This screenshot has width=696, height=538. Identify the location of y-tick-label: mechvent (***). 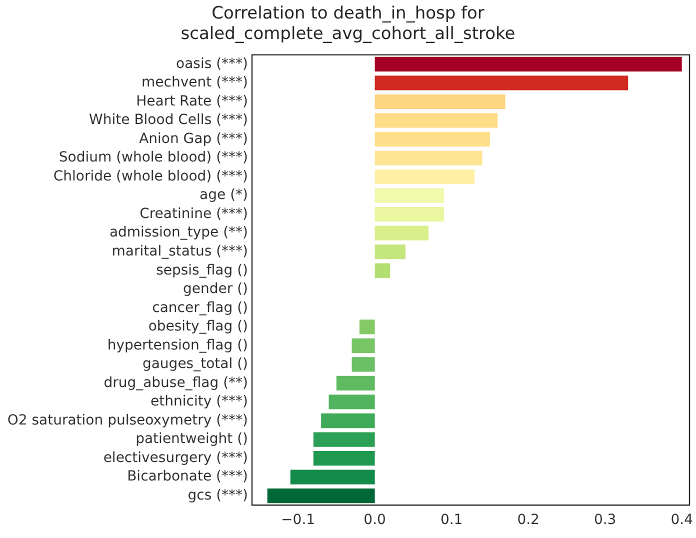
(195, 82).